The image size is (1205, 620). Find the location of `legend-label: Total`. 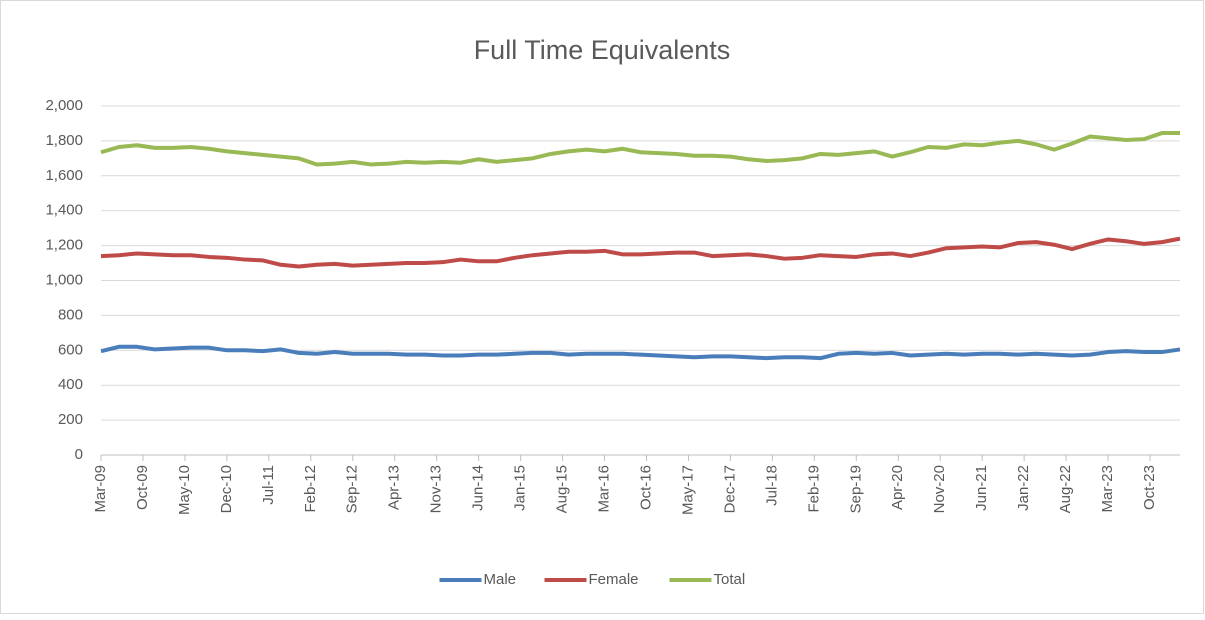

legend-label: Total is located at coordinates (730, 579).